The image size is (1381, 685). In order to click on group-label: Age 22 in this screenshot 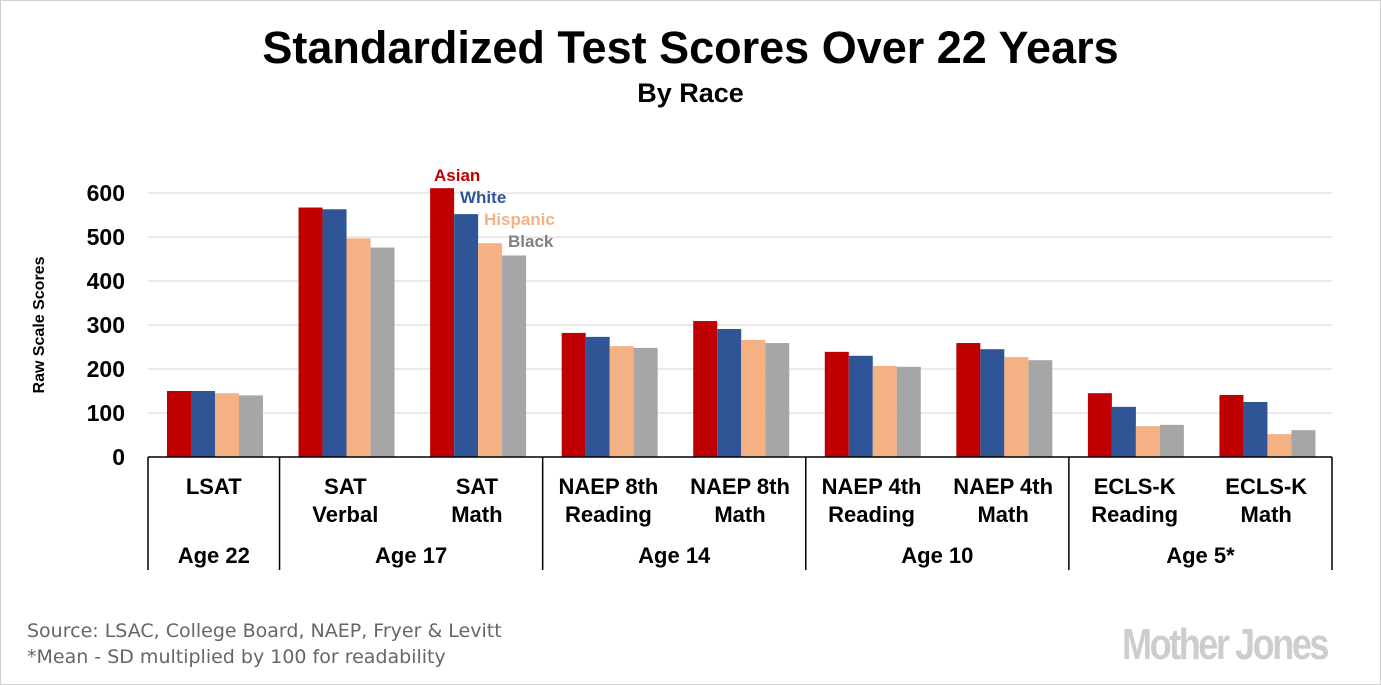, I will do `click(214, 555)`.